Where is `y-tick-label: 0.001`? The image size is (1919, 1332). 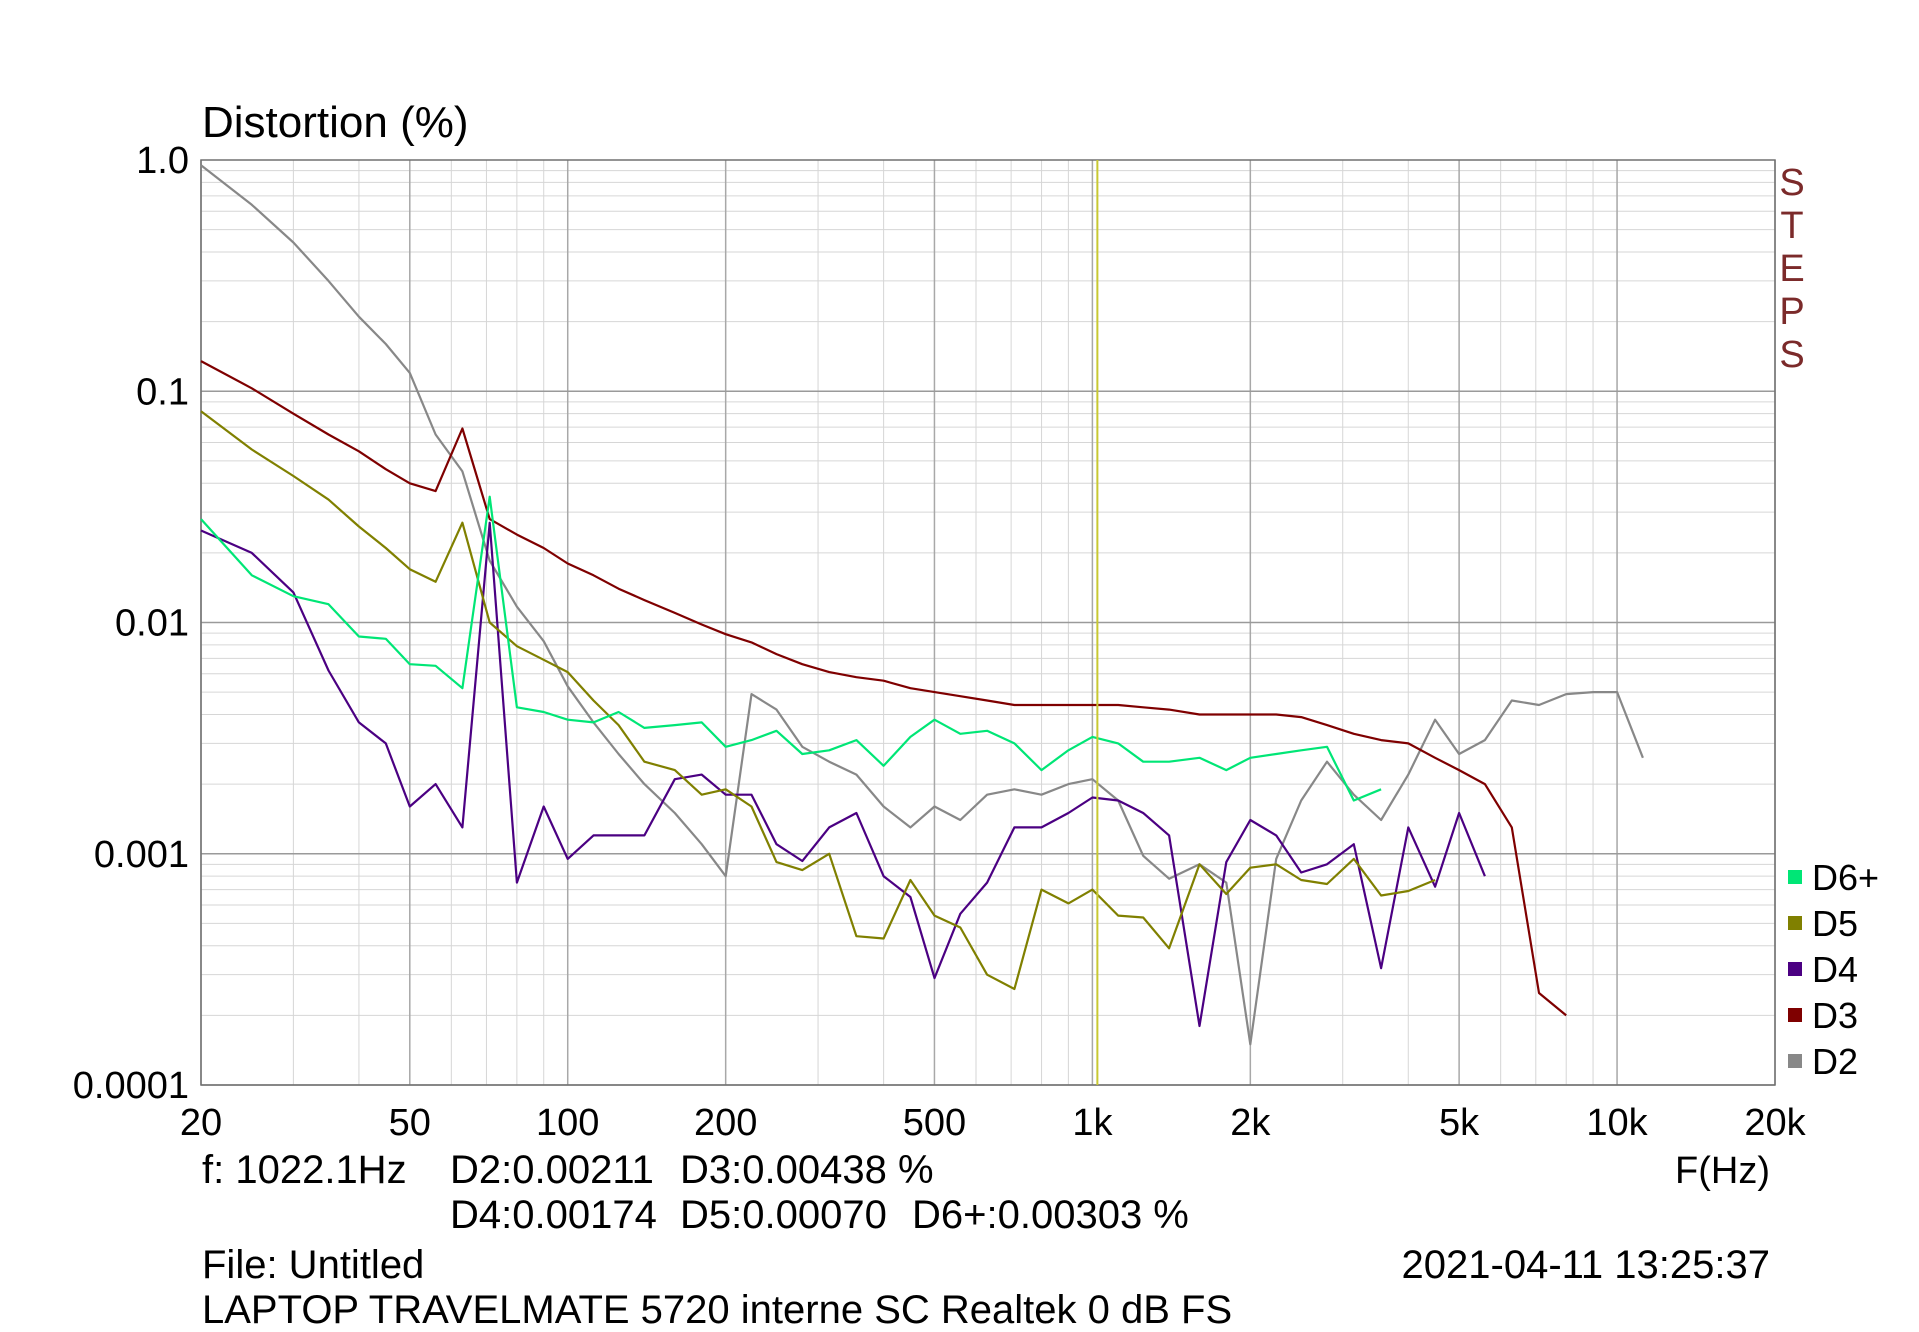
y-tick-label: 0.001 is located at coordinates (141, 855).